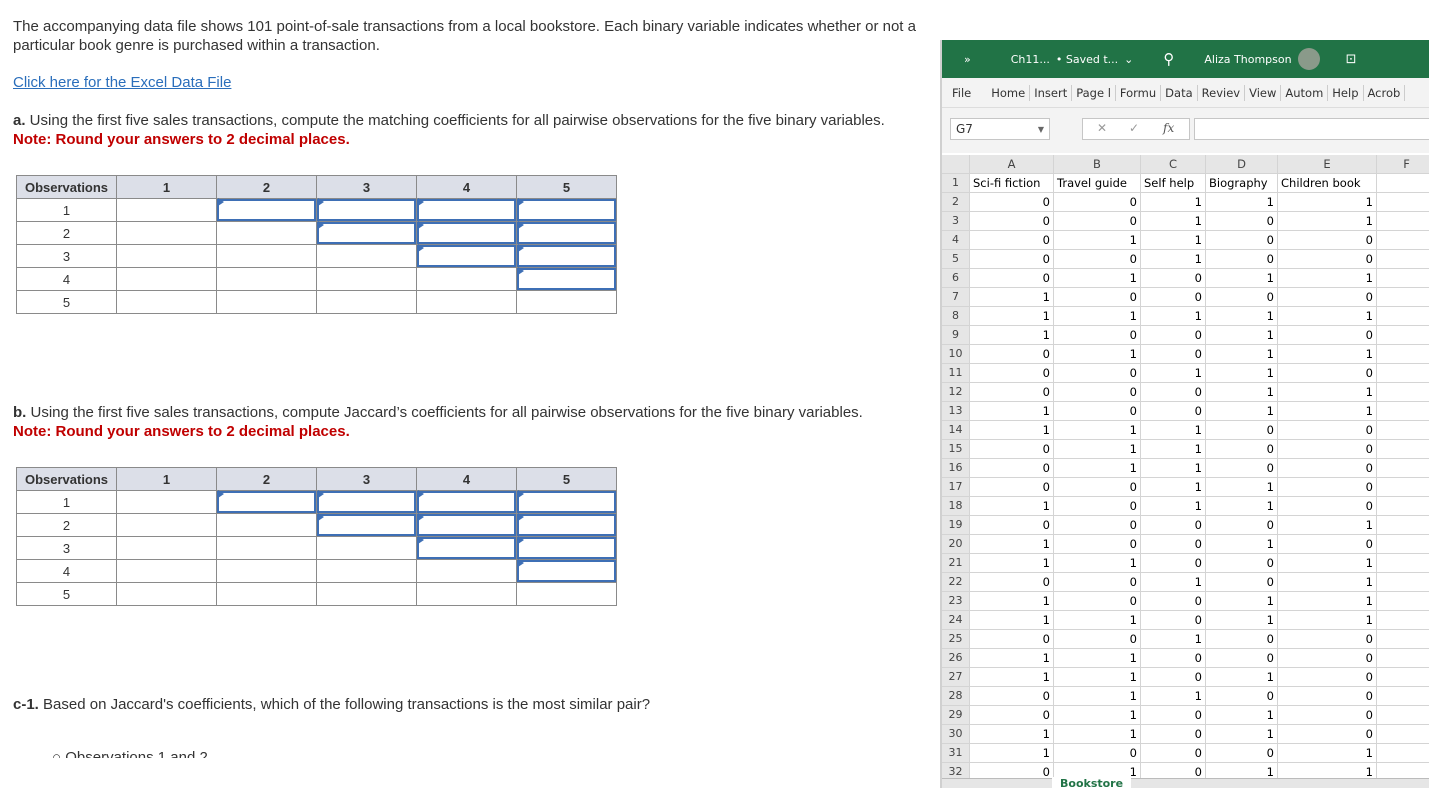 Image resolution: width=1429 pixels, height=788 pixels. Describe the element at coordinates (1139, 92) in the screenshot. I see `ribbon-tab: Formu` at that location.